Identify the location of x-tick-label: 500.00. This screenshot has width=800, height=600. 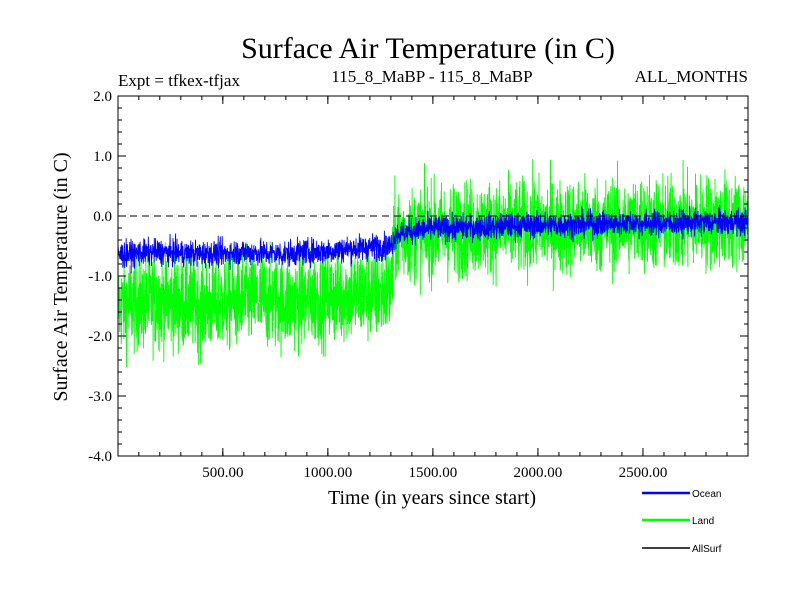
(222, 473).